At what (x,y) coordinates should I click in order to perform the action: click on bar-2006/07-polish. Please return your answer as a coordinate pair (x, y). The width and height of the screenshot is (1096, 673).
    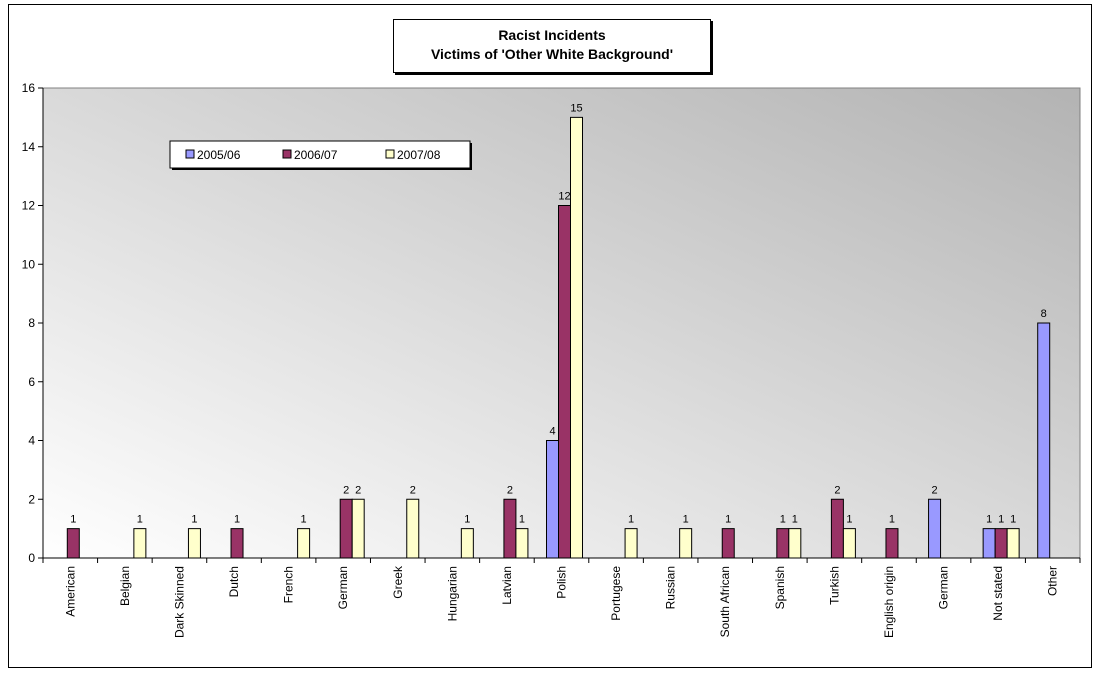
    Looking at the image, I should click on (564, 382).